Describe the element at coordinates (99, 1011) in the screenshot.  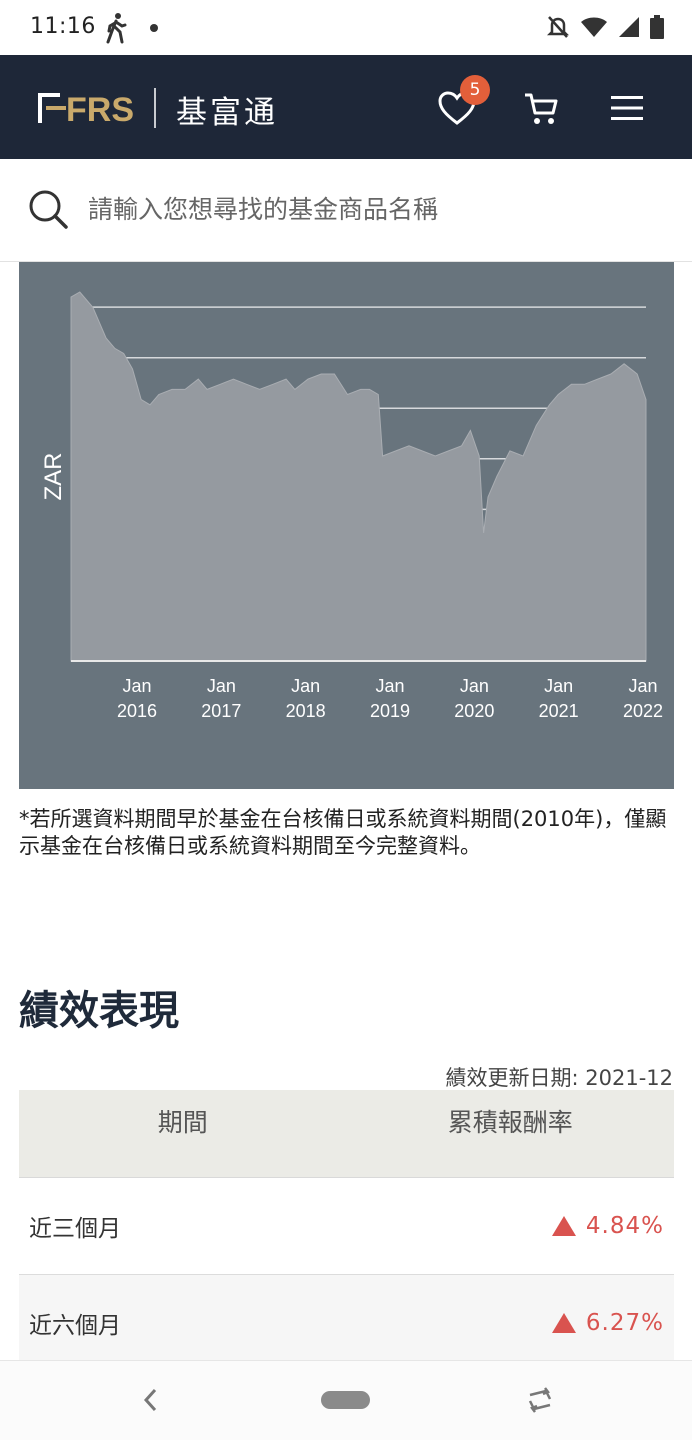
I see `performance-title: 績效表現` at that location.